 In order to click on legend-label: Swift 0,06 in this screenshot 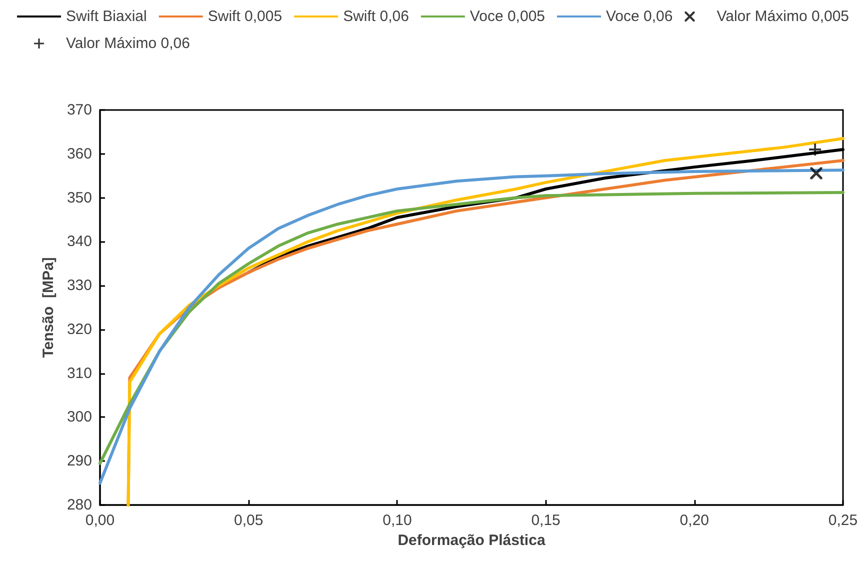, I will do `click(376, 16)`.